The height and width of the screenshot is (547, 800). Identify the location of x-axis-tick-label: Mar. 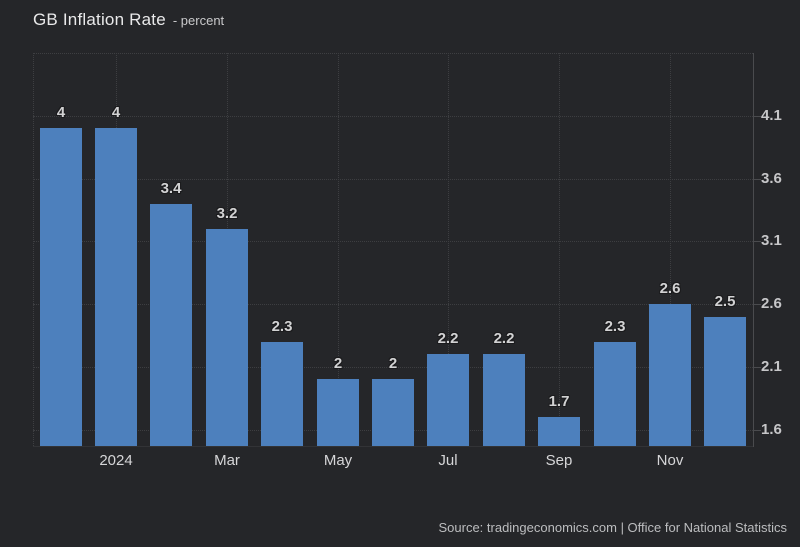
(227, 460).